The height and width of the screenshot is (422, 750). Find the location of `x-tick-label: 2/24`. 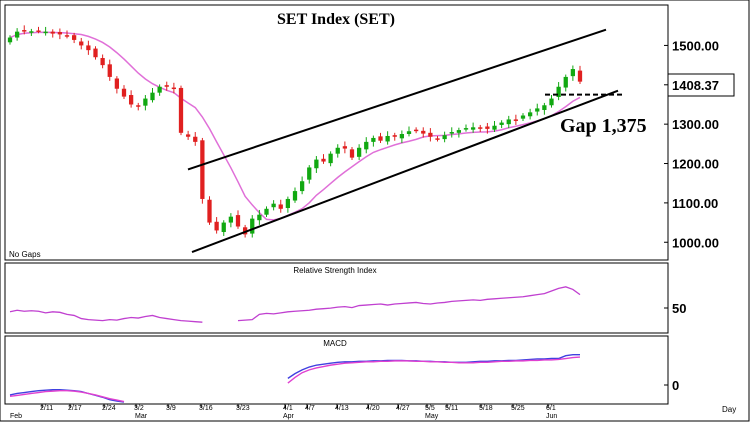

x-tick-label: 2/24 is located at coordinates (109, 408).